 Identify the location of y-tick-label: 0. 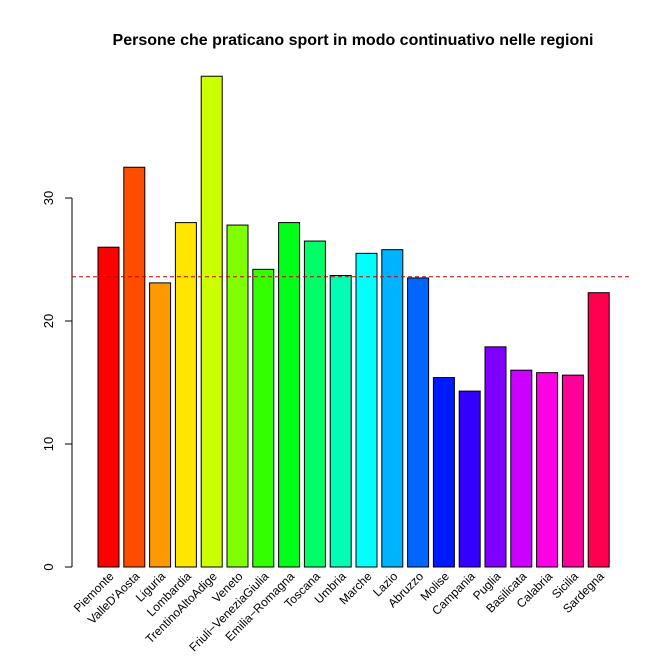
(48, 566).